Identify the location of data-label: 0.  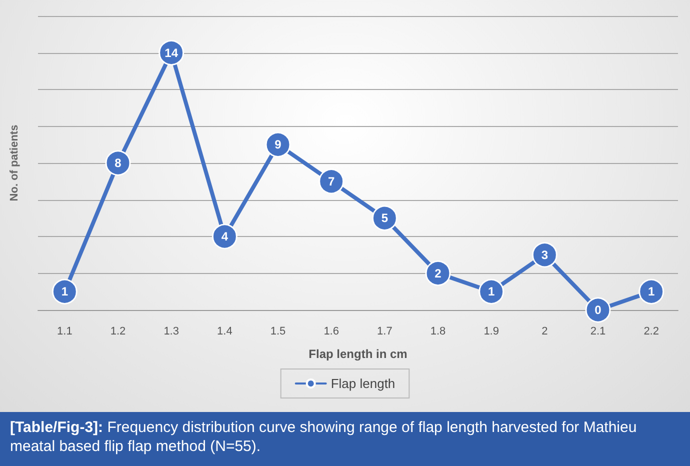
(598, 310).